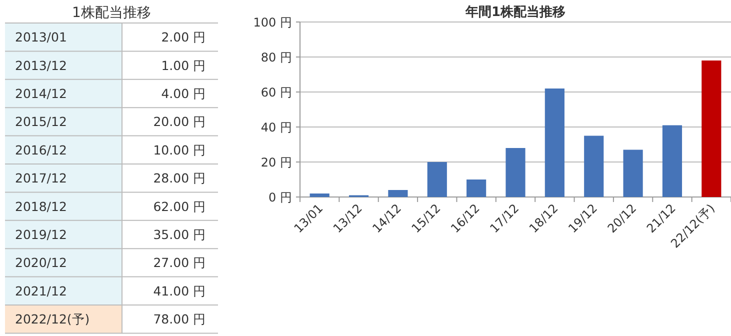 The height and width of the screenshot is (336, 731). What do you see at coordinates (272, 23) in the screenshot?
I see `y-tick-label: 100 円` at bounding box center [272, 23].